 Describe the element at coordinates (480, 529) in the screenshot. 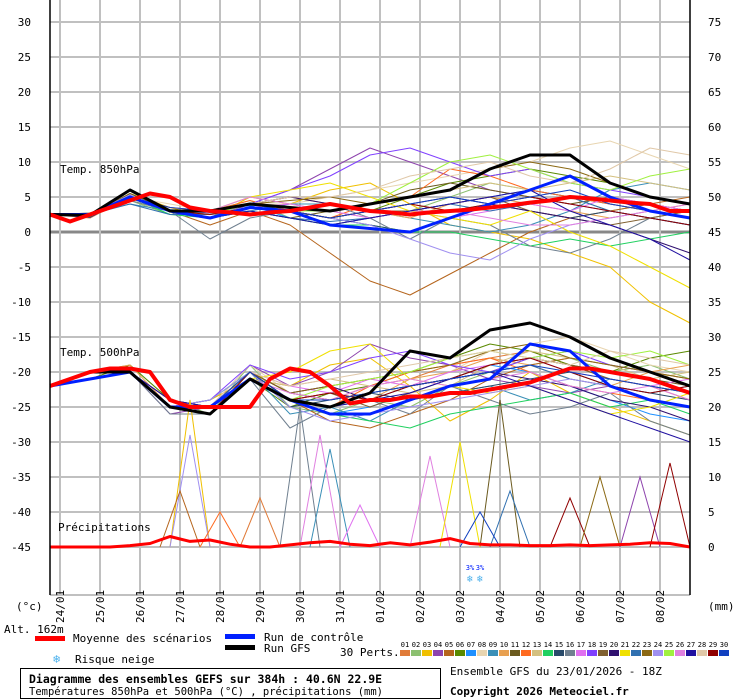

I see `member-30-precip-spike` at that location.